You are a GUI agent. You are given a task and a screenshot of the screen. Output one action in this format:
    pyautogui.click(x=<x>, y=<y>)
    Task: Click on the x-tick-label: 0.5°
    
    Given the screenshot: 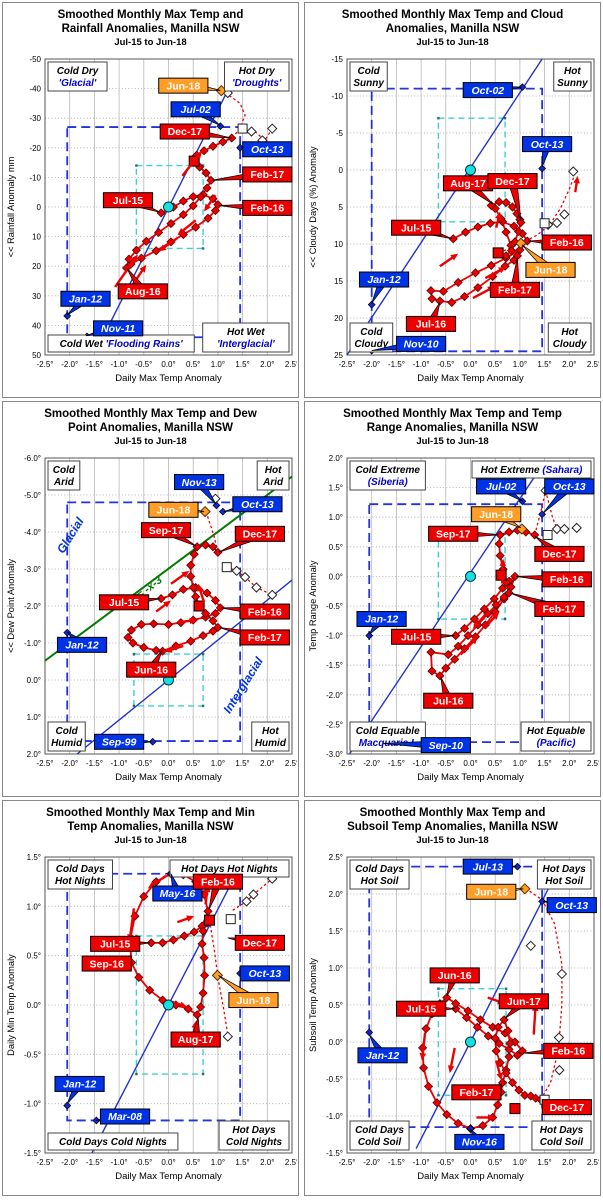 What is the action you would take?
    pyautogui.click(x=495, y=763)
    